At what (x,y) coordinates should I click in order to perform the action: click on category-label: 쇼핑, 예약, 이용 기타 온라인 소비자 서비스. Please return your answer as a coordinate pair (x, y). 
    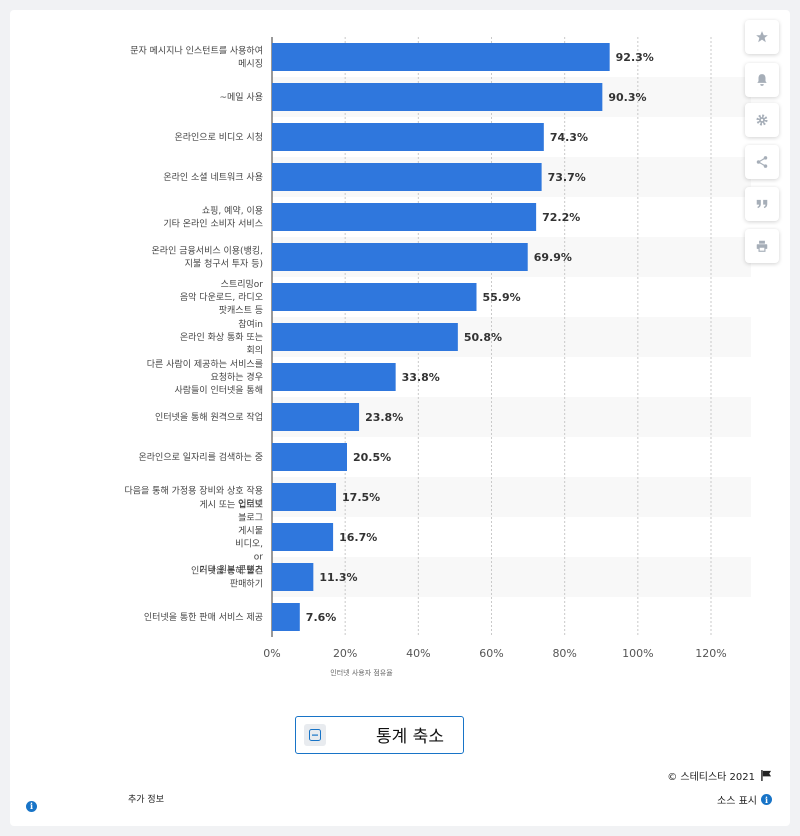
    Looking at the image, I should click on (213, 217).